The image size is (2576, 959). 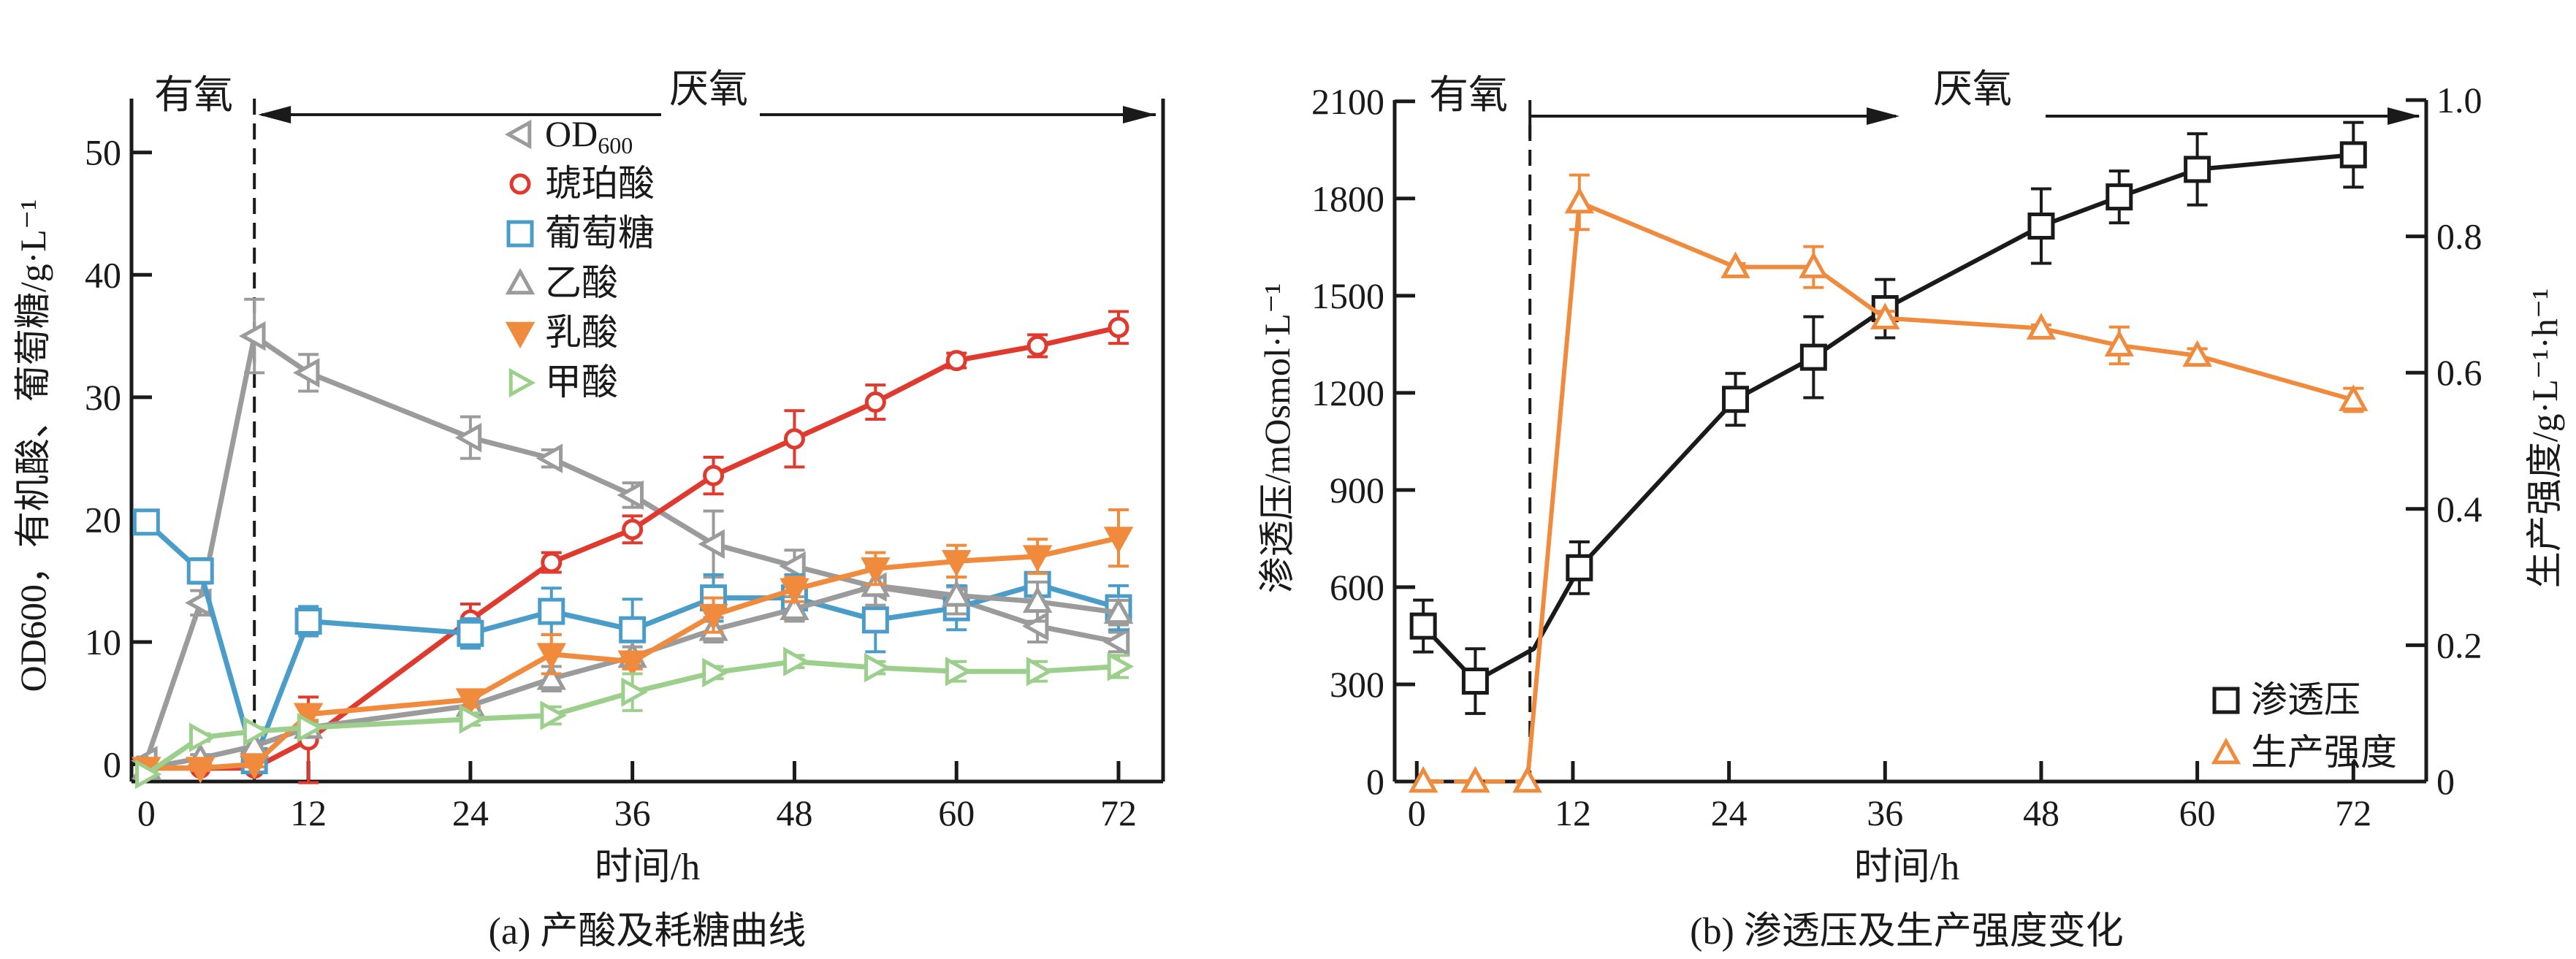 What do you see at coordinates (103, 274) in the screenshot?
I see `y-tick-label: 40` at bounding box center [103, 274].